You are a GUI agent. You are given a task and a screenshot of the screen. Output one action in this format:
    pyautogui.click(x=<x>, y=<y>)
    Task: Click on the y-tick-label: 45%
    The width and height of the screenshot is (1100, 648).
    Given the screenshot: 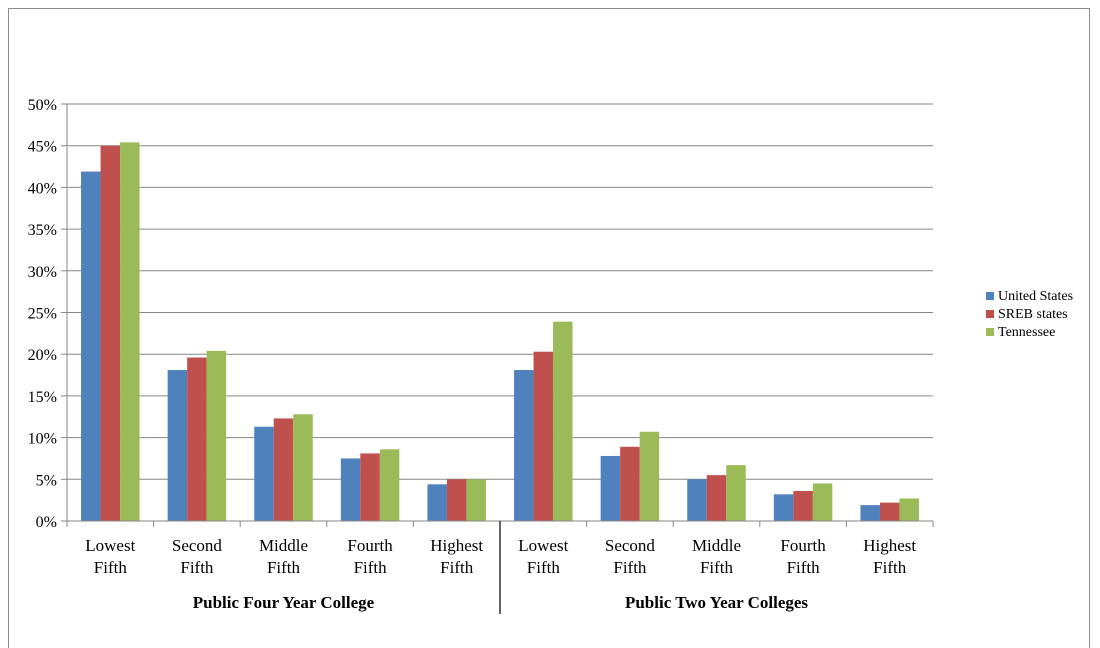 What is the action you would take?
    pyautogui.click(x=42, y=147)
    